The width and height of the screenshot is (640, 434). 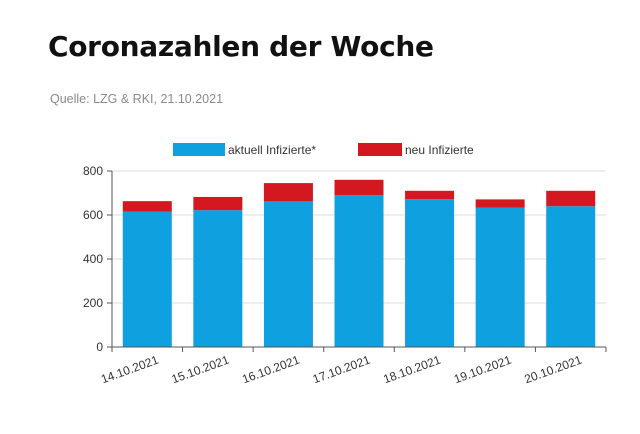 What do you see at coordinates (380, 149) in the screenshot?
I see `legend-swatch-new` at bounding box center [380, 149].